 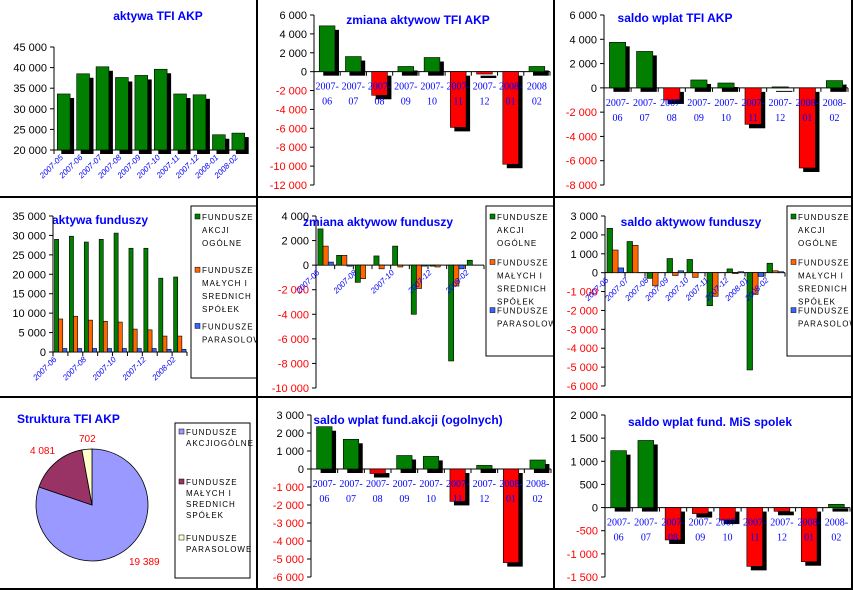 What do you see at coordinates (488, 471) in the screenshot?
I see `bar-shadow` at bounding box center [488, 471].